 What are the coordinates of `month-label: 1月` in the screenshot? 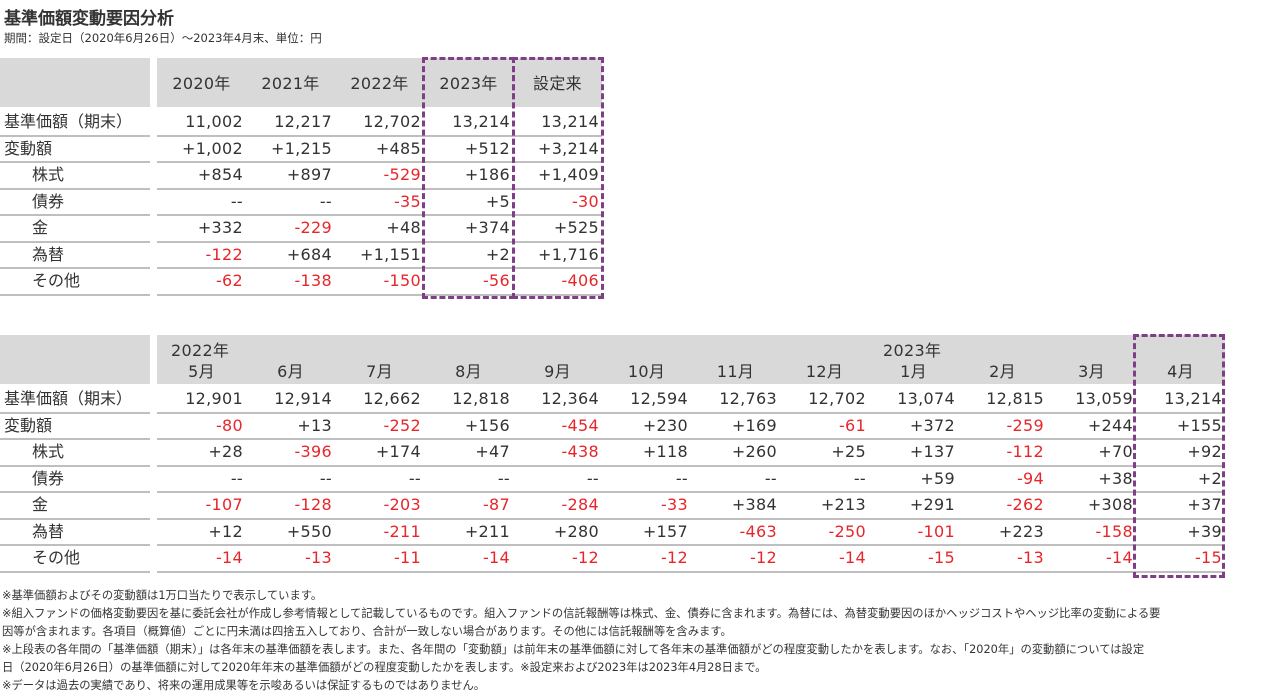 It's located at (913, 371).